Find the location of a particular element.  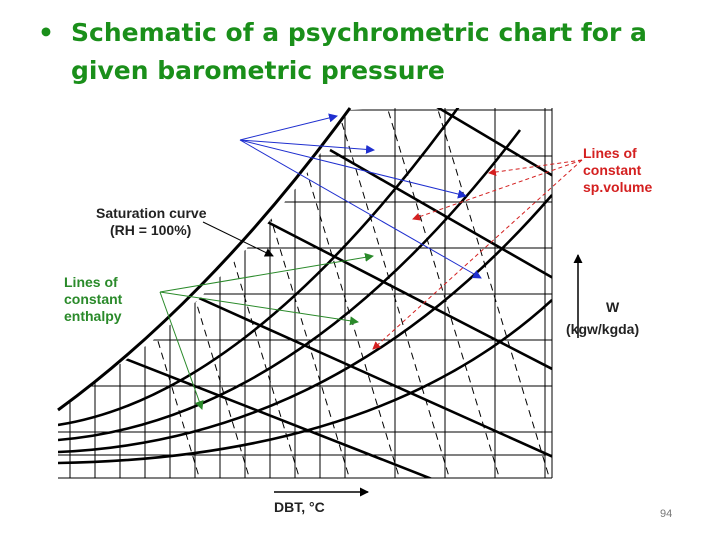

red-arrows is located at coordinates (477, 254).